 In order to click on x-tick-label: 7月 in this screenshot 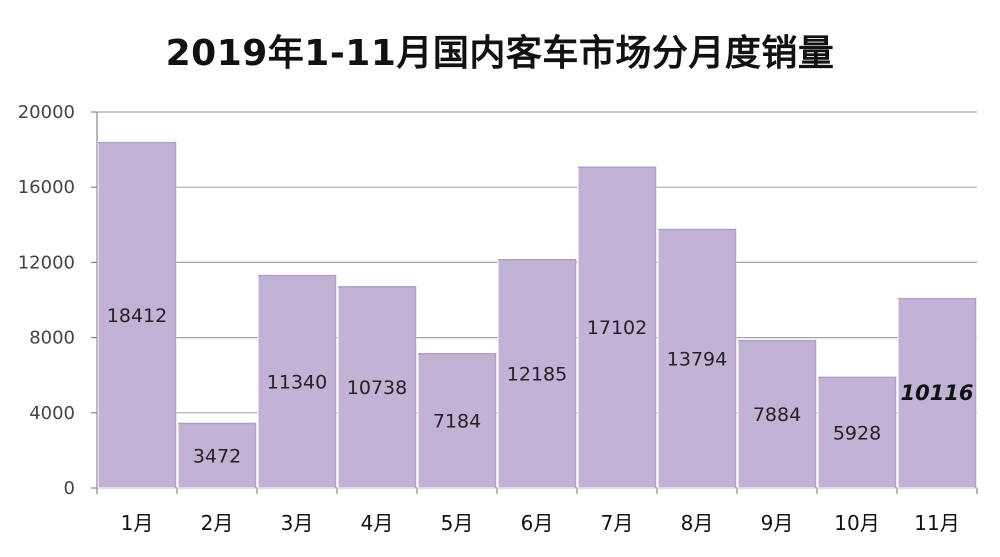, I will do `click(617, 523)`.